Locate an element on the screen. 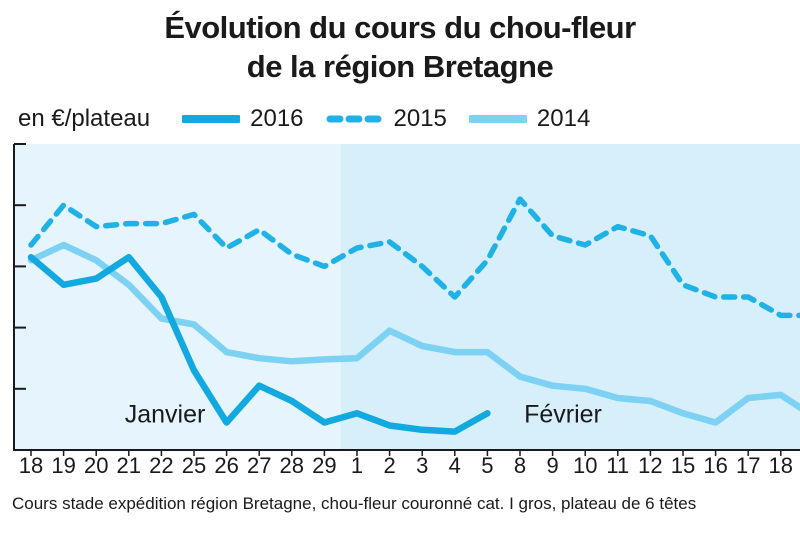  x-tick-label: 17 is located at coordinates (748, 465).